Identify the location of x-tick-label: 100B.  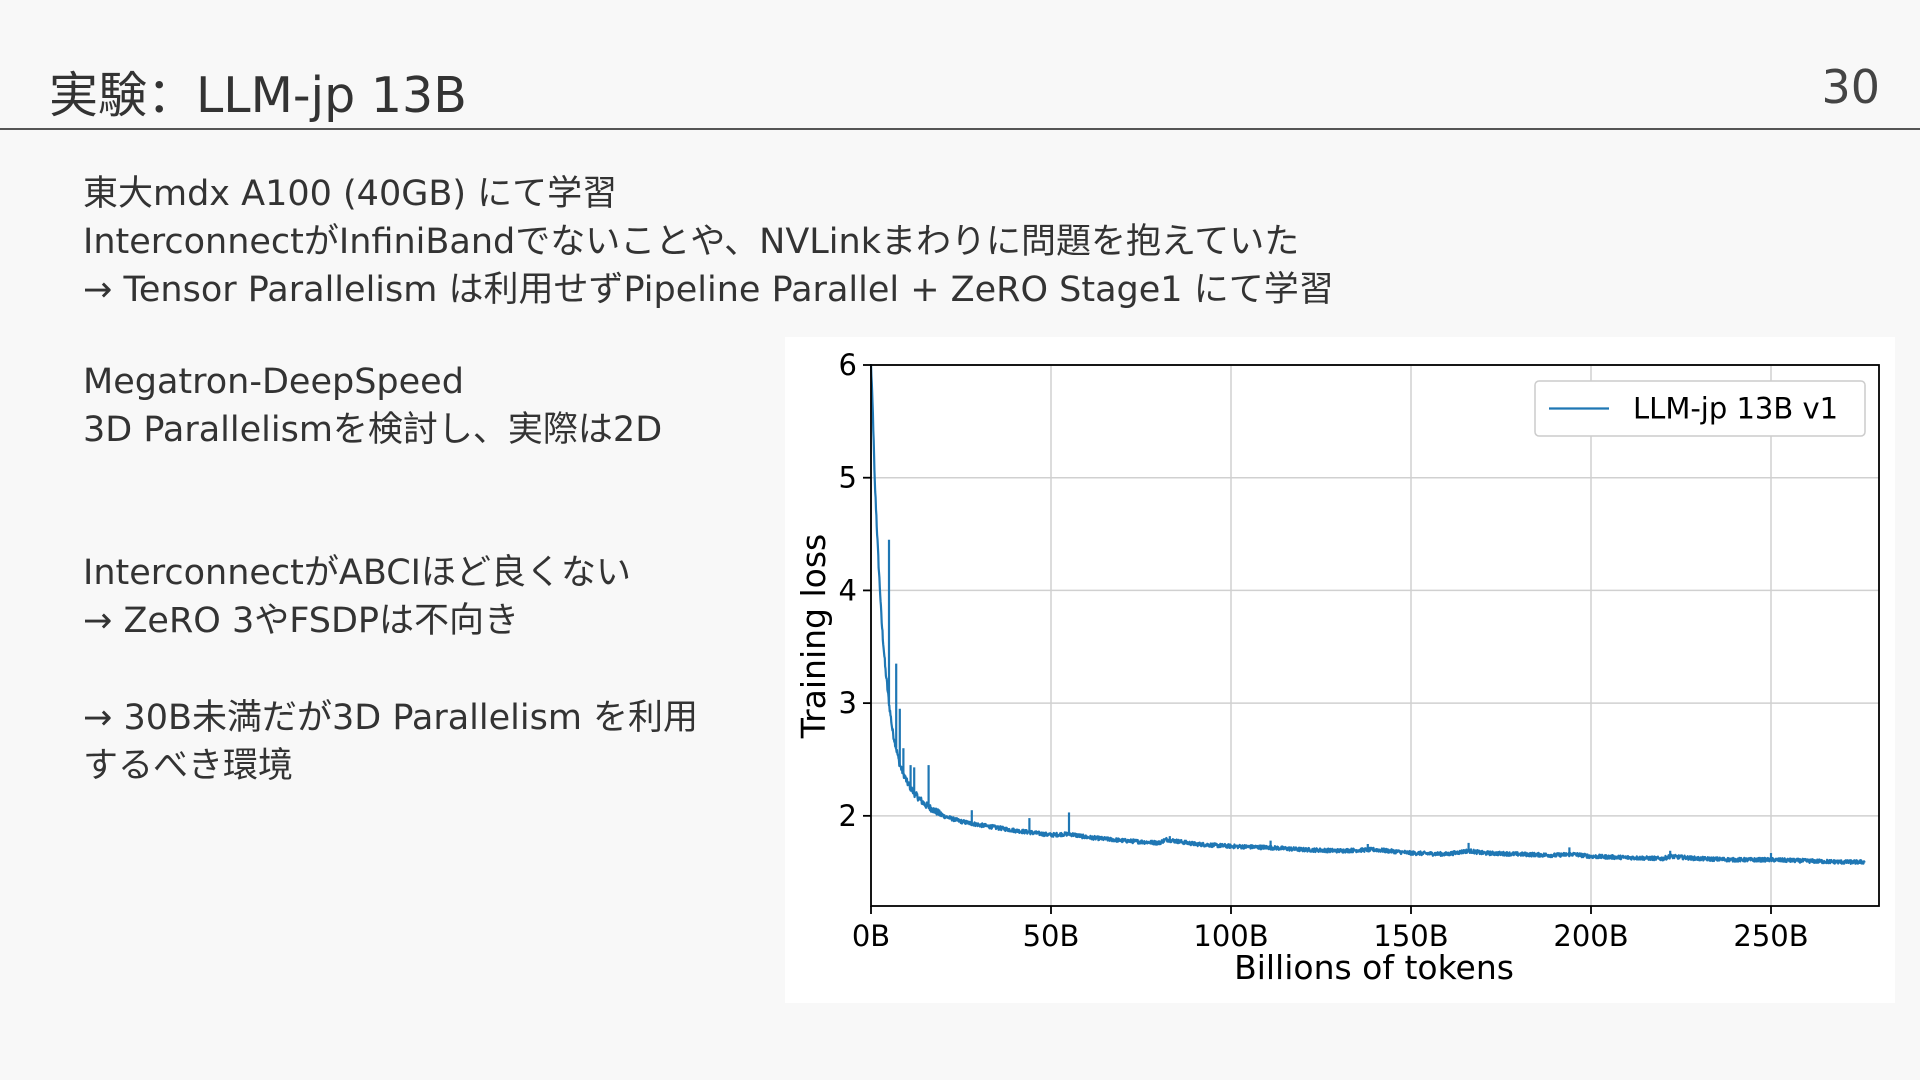
(1230, 936).